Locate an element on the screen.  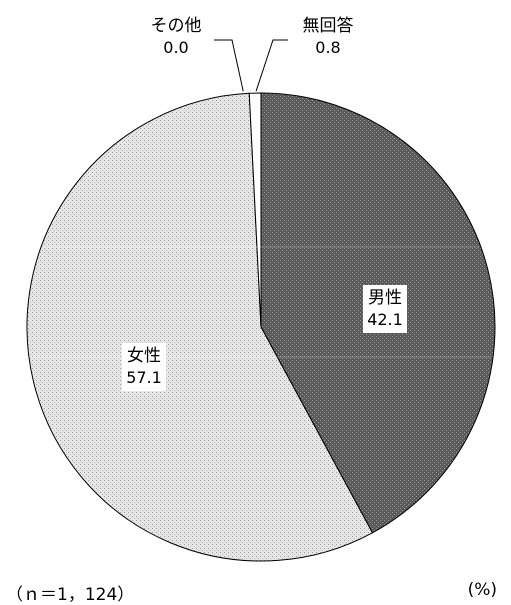
slice-label-3-value: 0.8 is located at coordinates (327, 47).